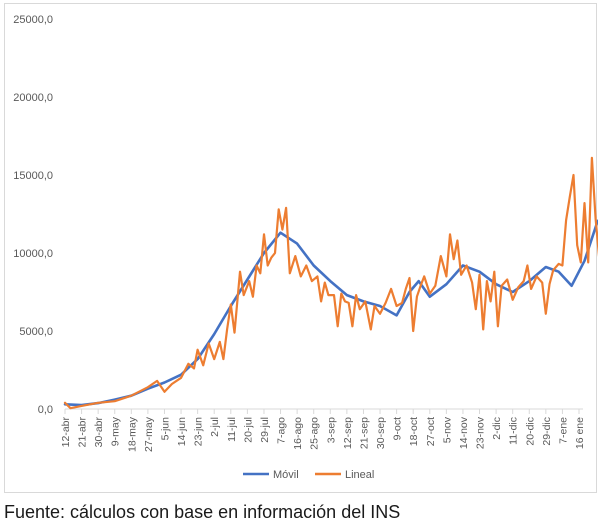  What do you see at coordinates (33, 215) in the screenshot?
I see `y-axis: 0,0 5000,0 10000,0 15000,0 20000,0 25000,0` at bounding box center [33, 215].